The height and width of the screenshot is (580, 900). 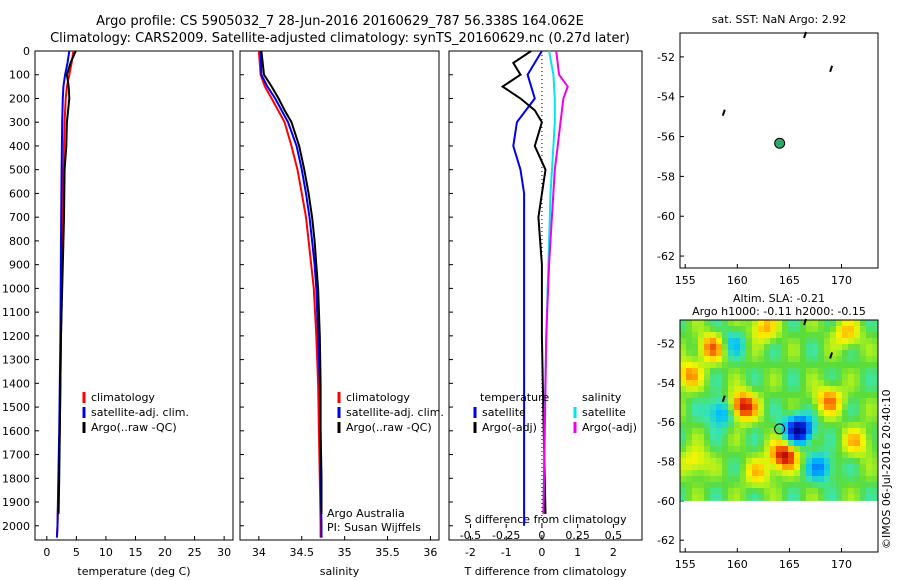 I want to click on temperature-x-tick-label: 10, so click(x=106, y=552).